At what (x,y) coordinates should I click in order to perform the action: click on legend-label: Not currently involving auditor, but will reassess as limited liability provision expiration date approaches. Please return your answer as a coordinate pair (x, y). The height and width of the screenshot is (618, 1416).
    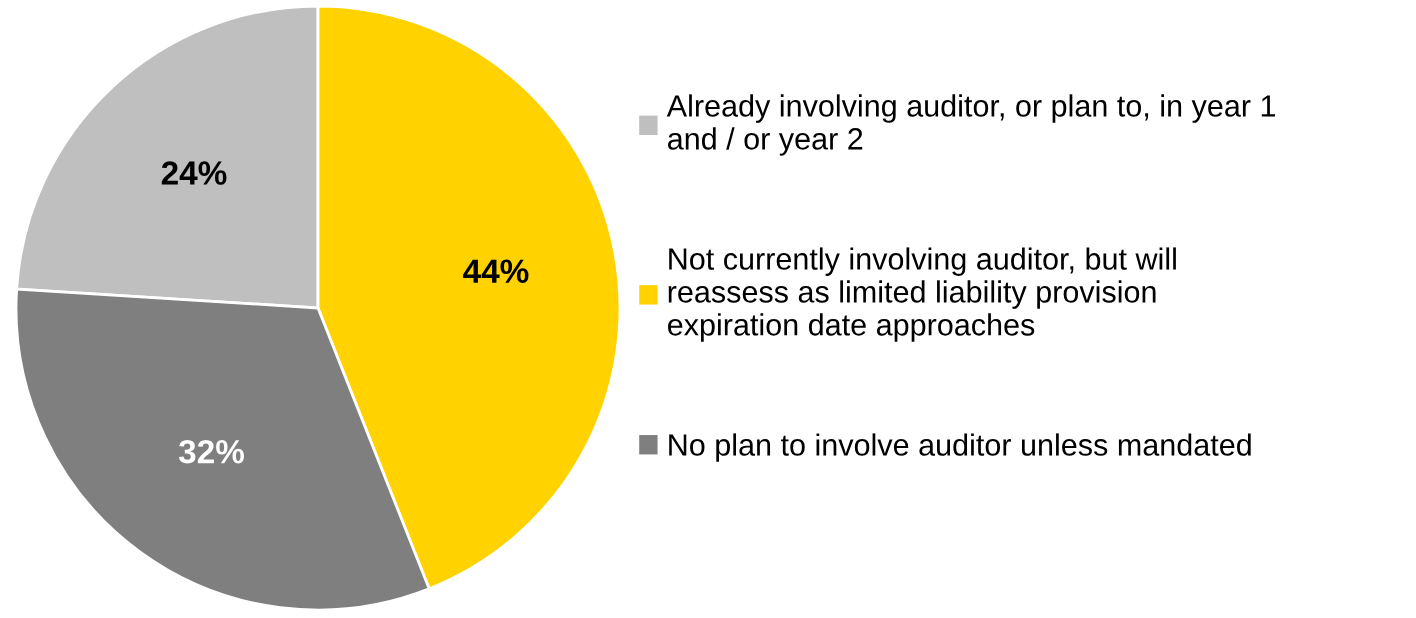
    Looking at the image, I should click on (922, 294).